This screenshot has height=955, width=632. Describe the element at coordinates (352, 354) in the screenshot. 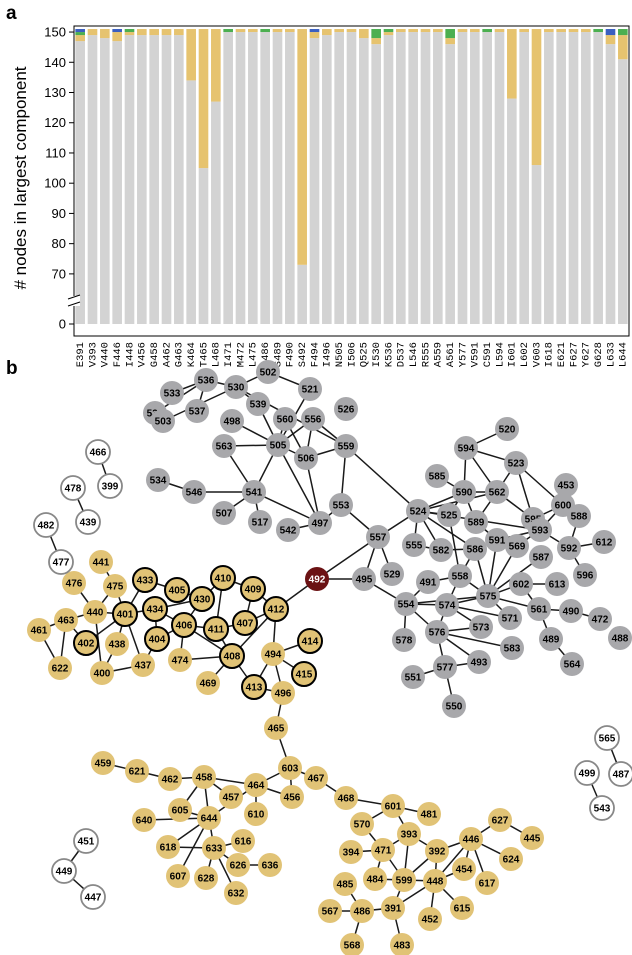

I see `category-label: I506` at that location.